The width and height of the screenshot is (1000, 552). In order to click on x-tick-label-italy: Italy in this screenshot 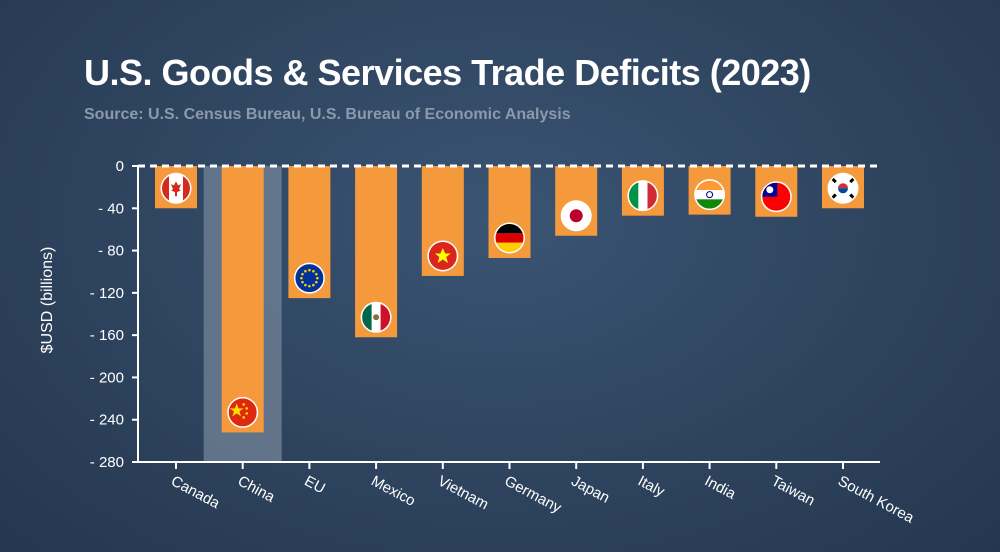, I will do `click(651, 487)`.